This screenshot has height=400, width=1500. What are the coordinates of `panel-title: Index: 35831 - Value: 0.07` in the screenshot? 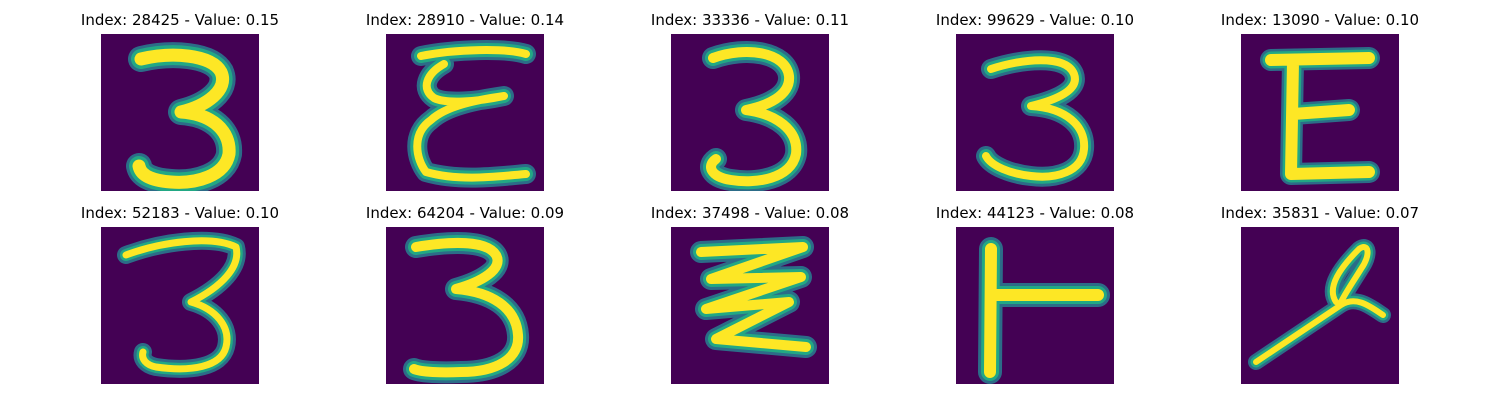 It's located at (1320, 213).